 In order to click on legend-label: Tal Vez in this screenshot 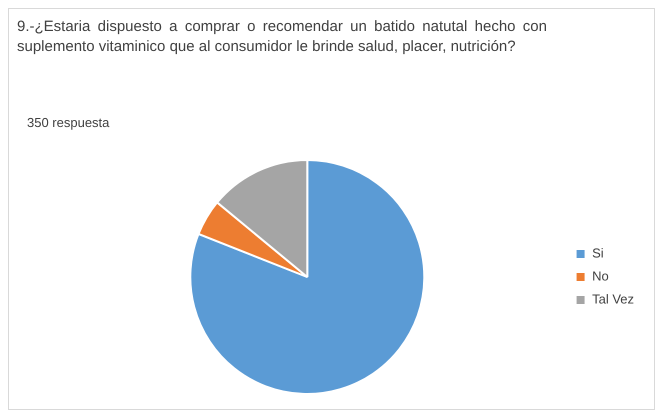, I will do `click(613, 299)`.